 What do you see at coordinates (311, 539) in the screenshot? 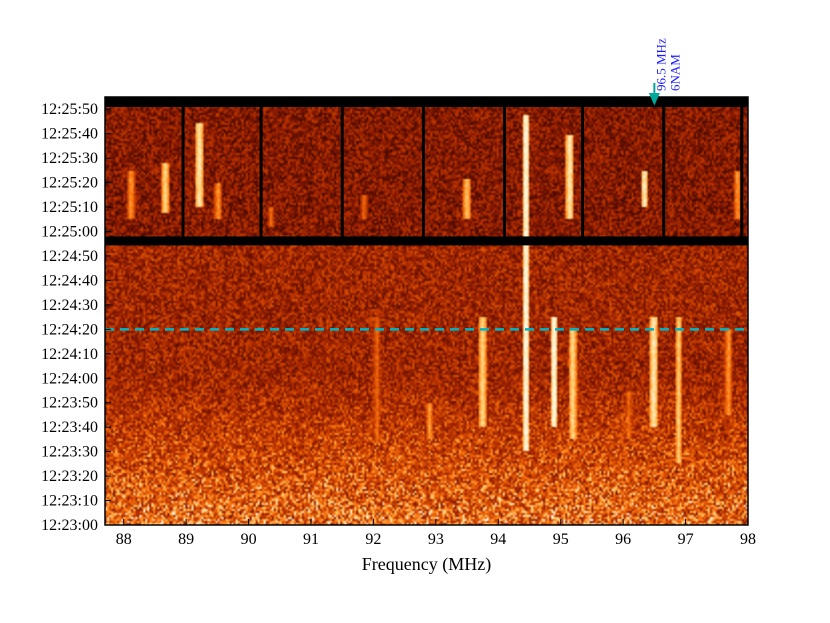
I see `x-tick-label: 91` at bounding box center [311, 539].